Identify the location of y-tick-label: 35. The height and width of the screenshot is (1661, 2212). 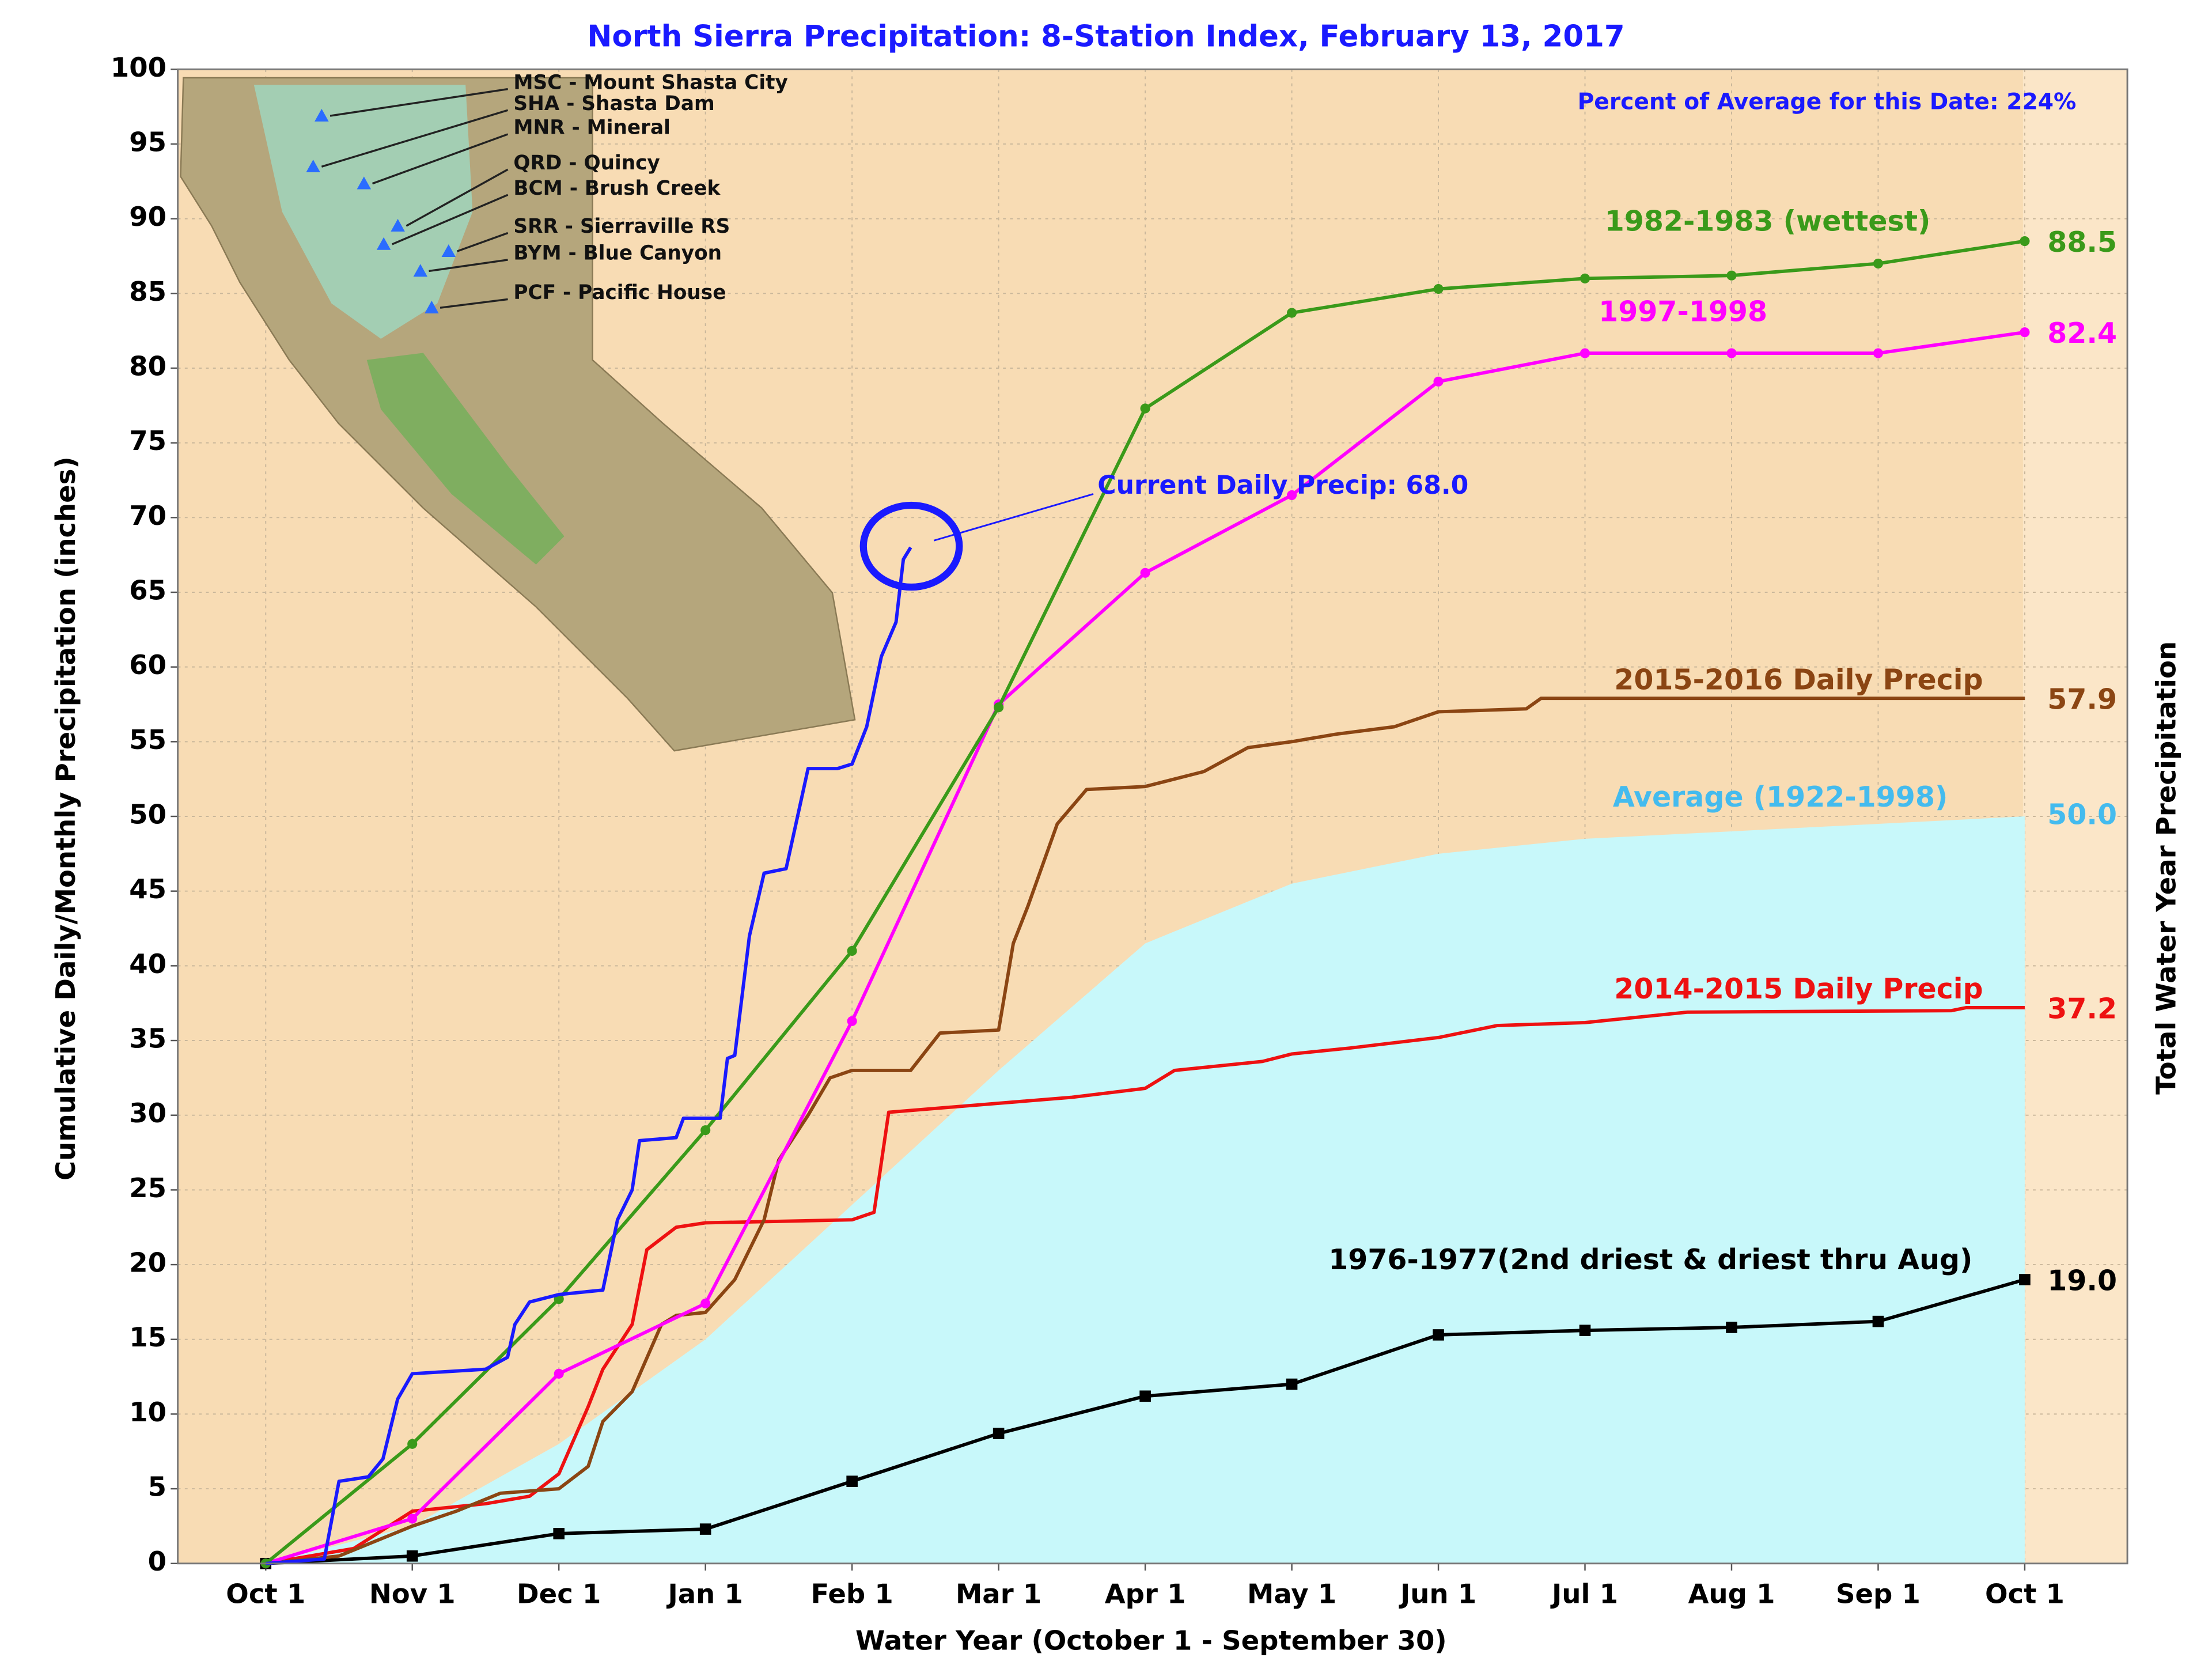
(147, 1038).